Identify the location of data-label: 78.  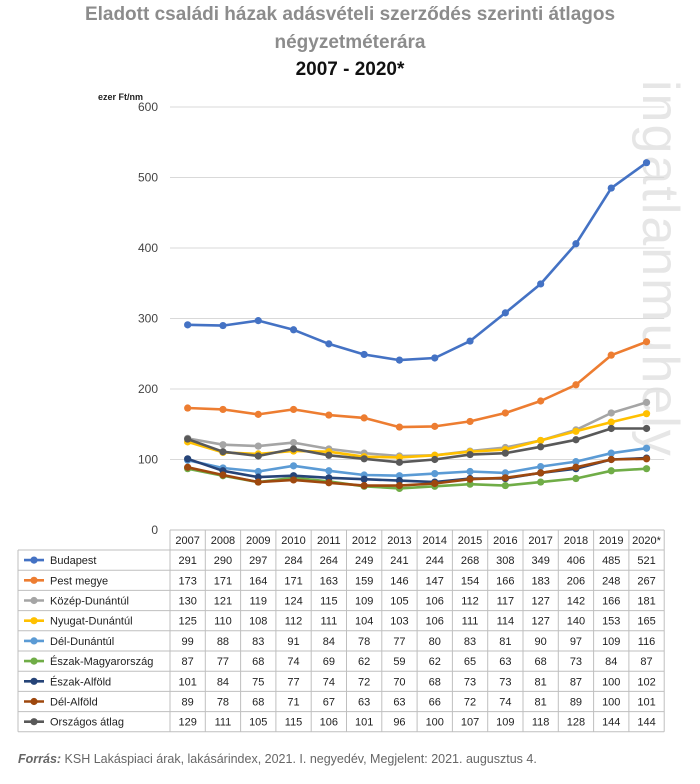
(223, 703).